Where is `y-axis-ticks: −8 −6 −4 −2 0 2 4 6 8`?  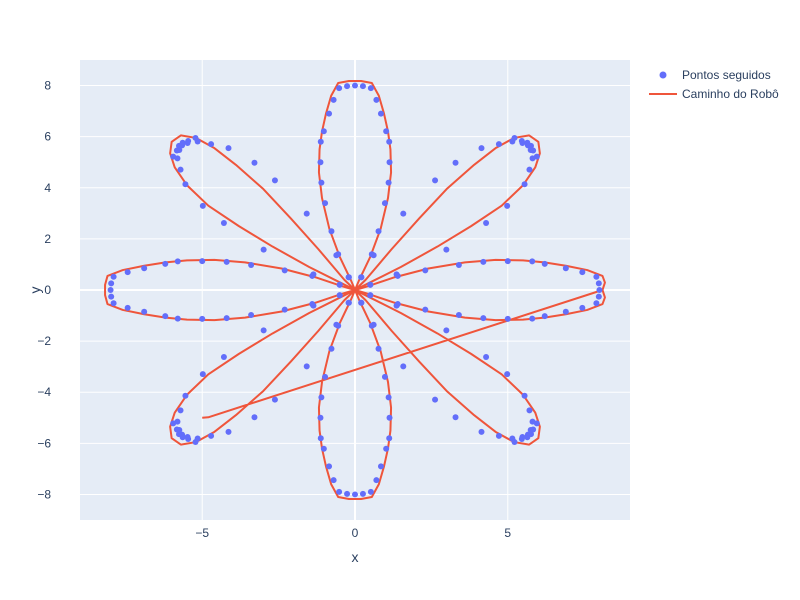
y-axis-ticks: −8 −6 −4 −2 0 2 4 6 8 is located at coordinates (44, 290).